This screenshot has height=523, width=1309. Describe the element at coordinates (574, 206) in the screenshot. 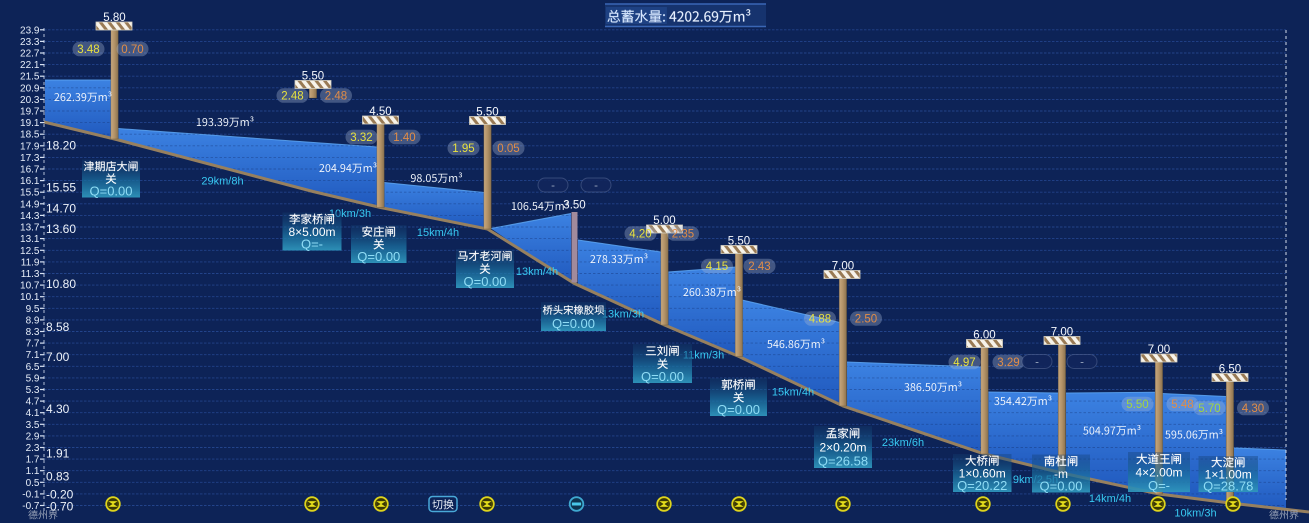

I see `svg-text: 3.50` at that location.